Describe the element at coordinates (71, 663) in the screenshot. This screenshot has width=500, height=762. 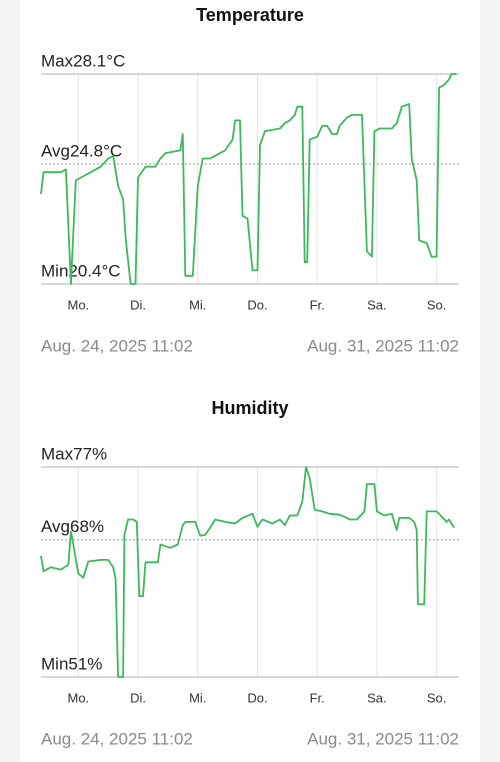
I see `reference-label: Min51%` at that location.